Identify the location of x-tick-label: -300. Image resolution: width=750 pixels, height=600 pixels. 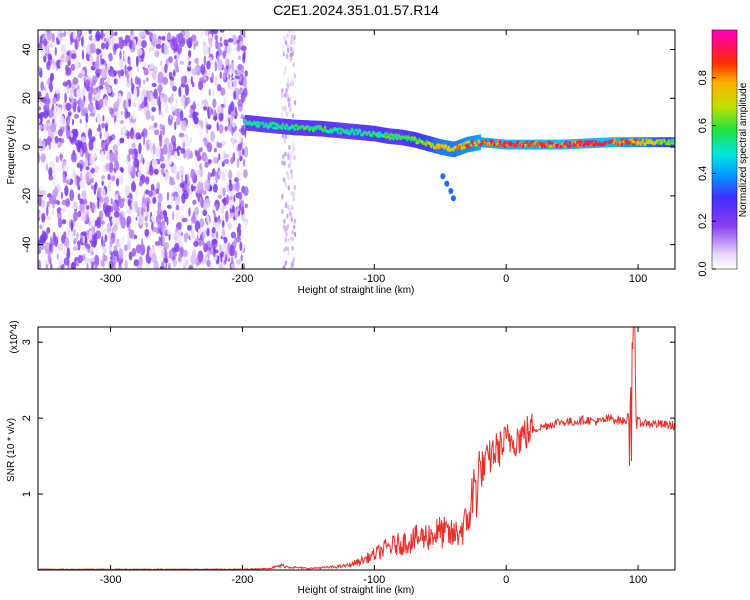
(111, 580).